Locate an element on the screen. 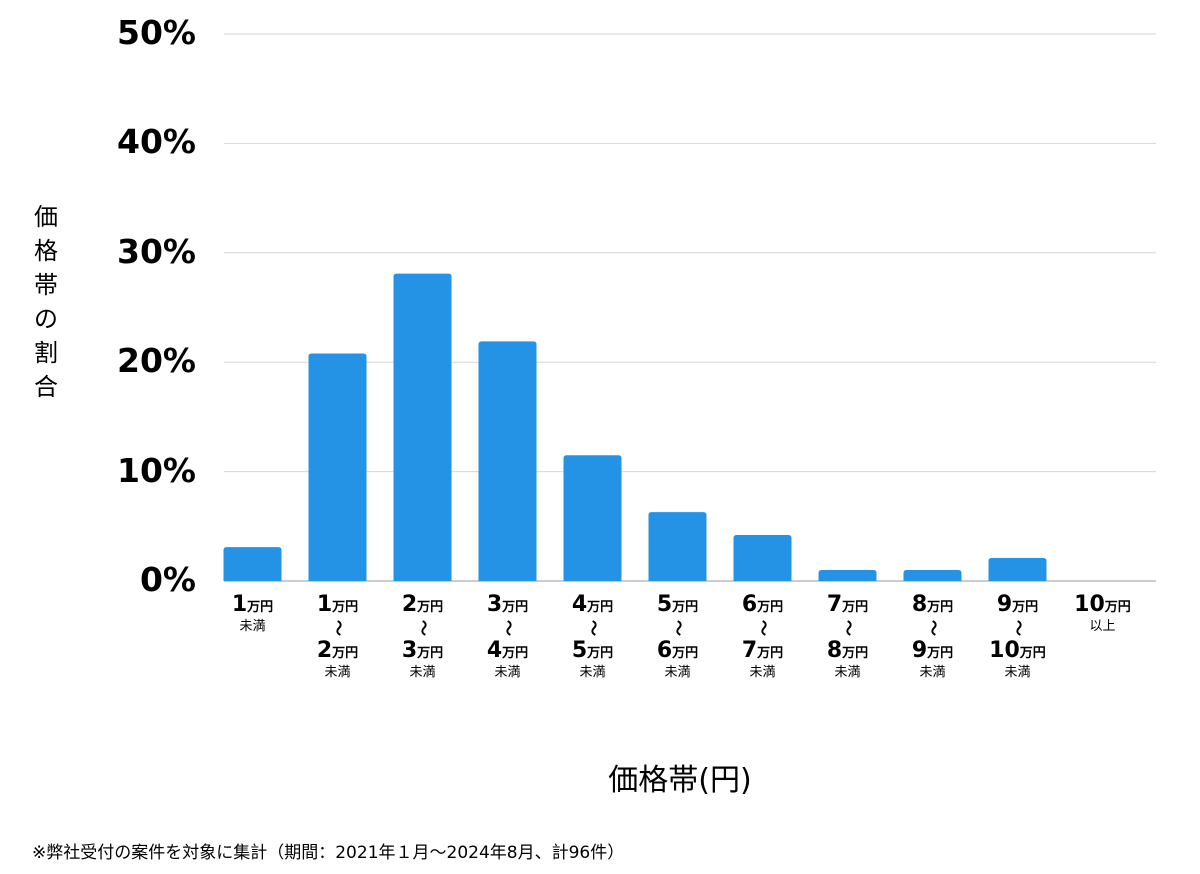 This screenshot has height=874, width=1200. footnote: ※弊社受付の案件を対象に集計（期間：2021年１月〜2024年8月、計96件） is located at coordinates (328, 853).